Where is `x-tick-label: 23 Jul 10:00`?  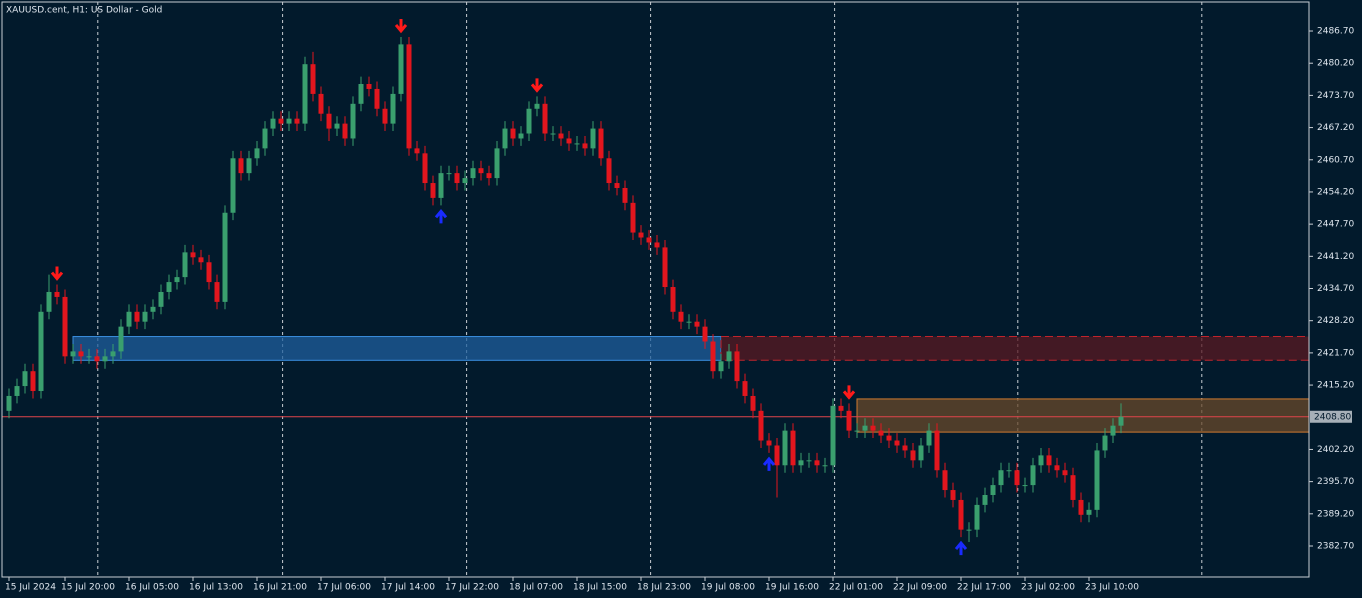 x-tick-label: 23 Jul 10:00 is located at coordinates (1112, 588).